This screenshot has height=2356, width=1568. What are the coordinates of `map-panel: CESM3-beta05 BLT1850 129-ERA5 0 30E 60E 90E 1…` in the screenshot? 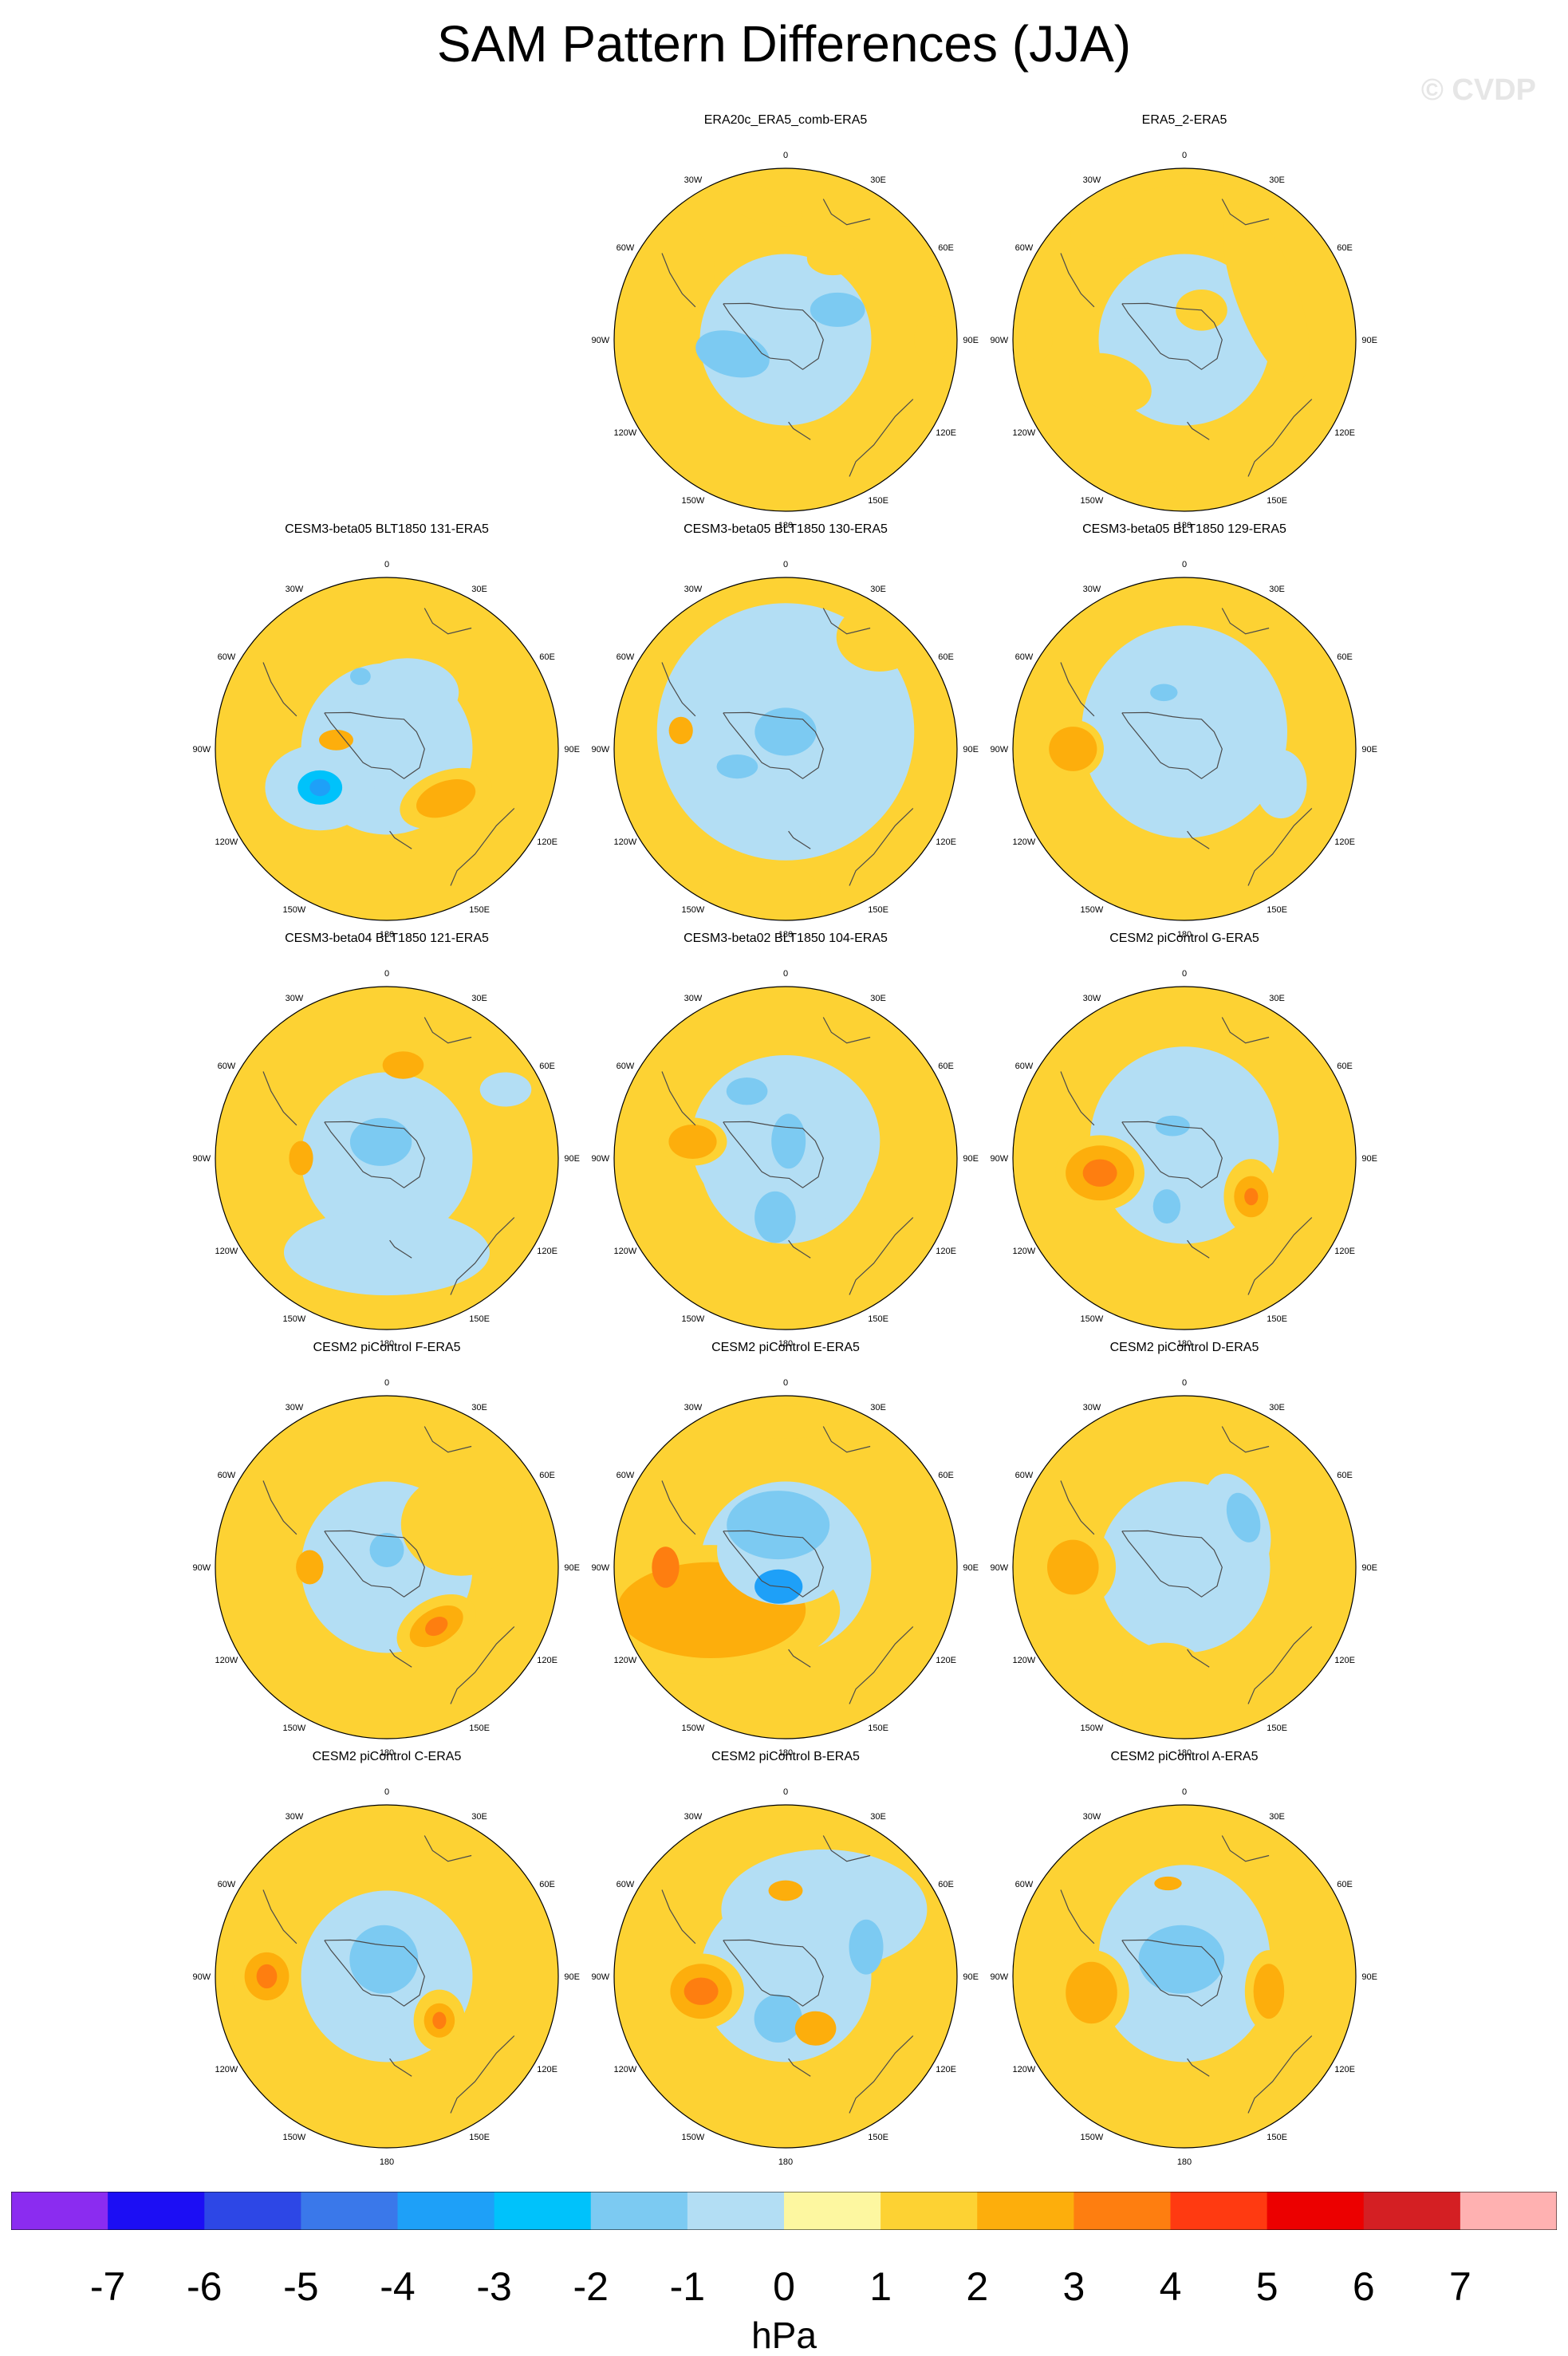 It's located at (1184, 734).